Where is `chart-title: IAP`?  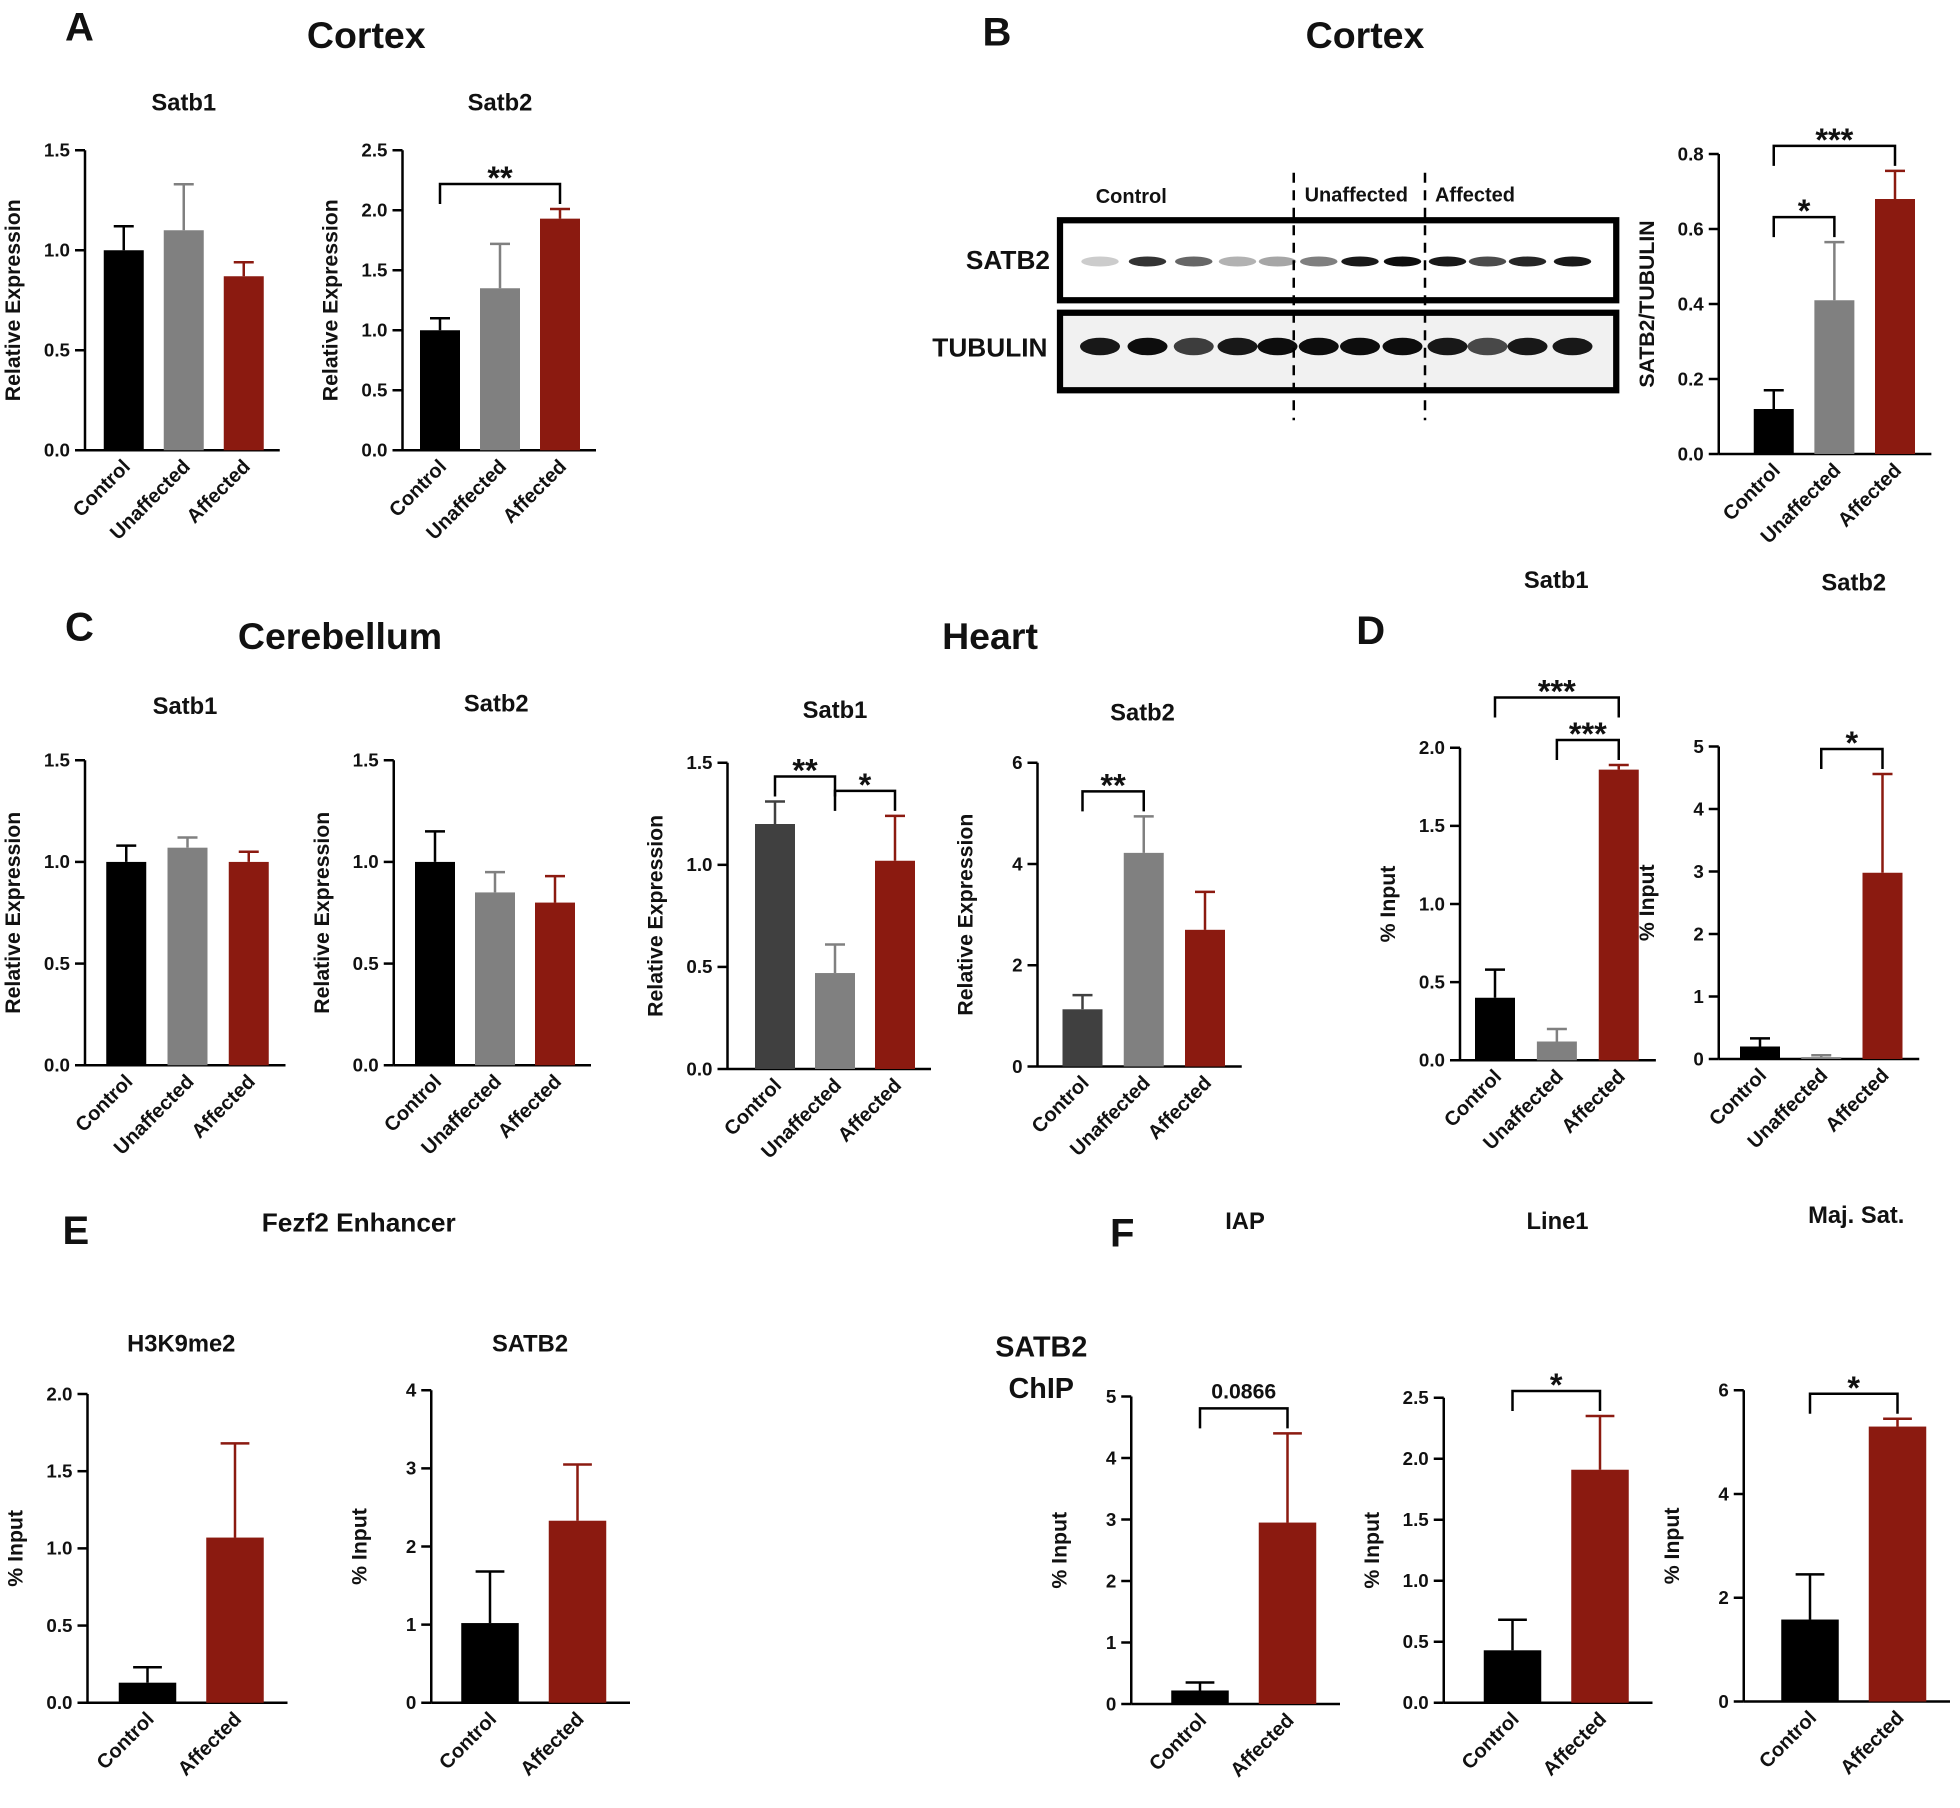
chart-title: IAP is located at coordinates (1245, 1221).